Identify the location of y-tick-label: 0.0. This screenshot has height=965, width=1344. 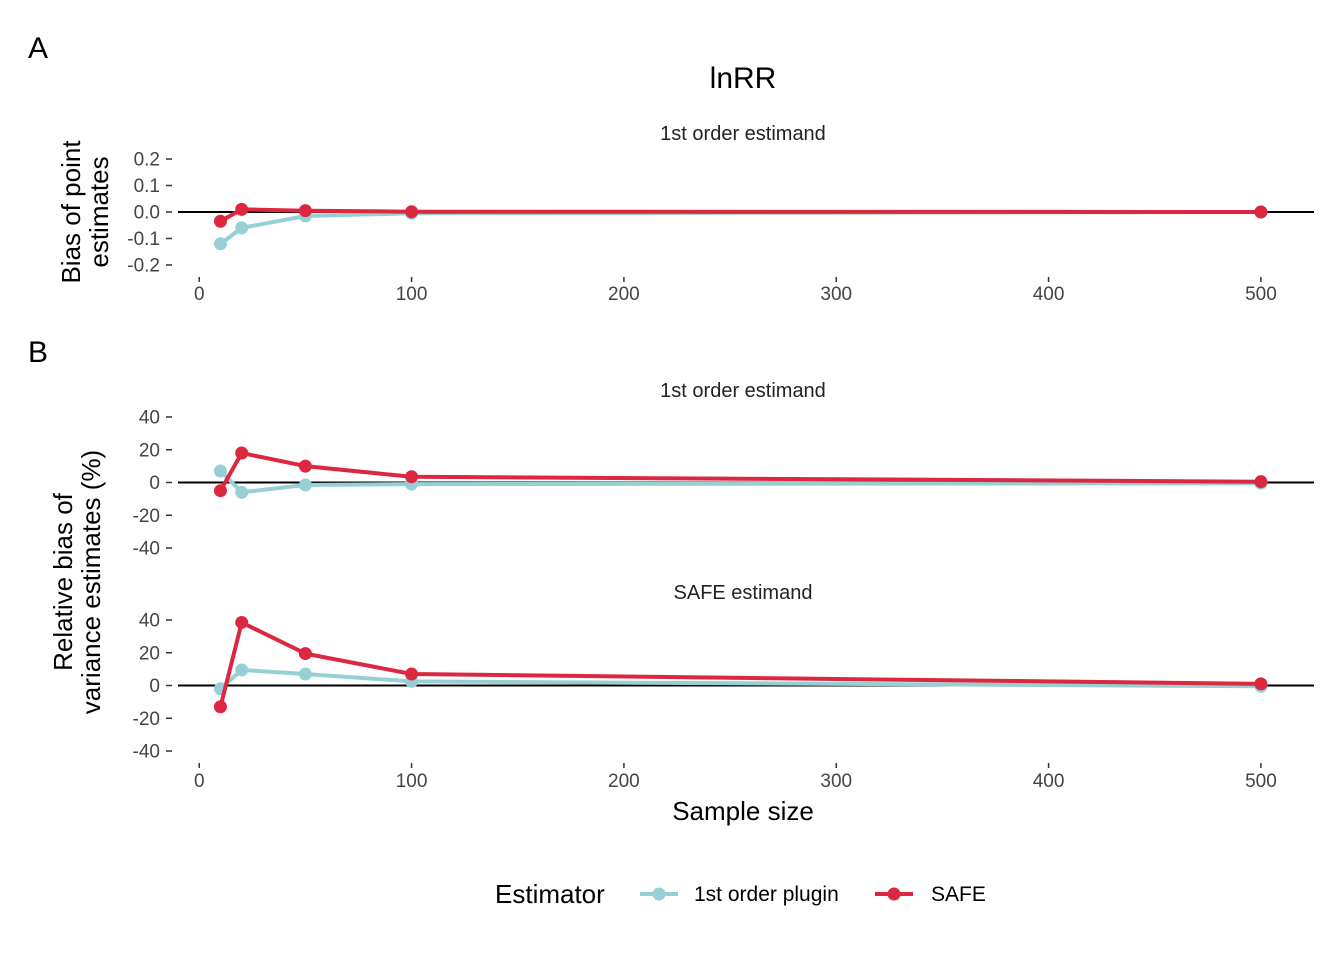
(147, 213).